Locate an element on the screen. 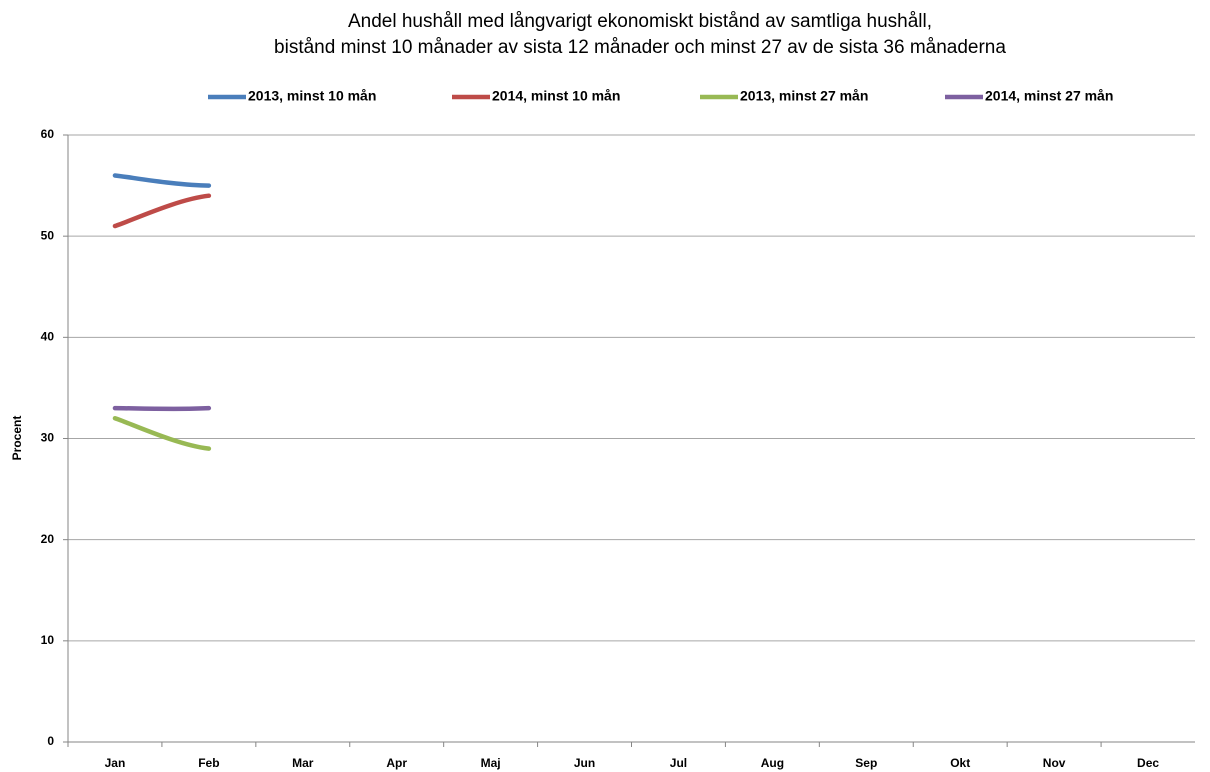 This screenshot has width=1210, height=772. x-tick-label: Jan is located at coordinates (115, 763).